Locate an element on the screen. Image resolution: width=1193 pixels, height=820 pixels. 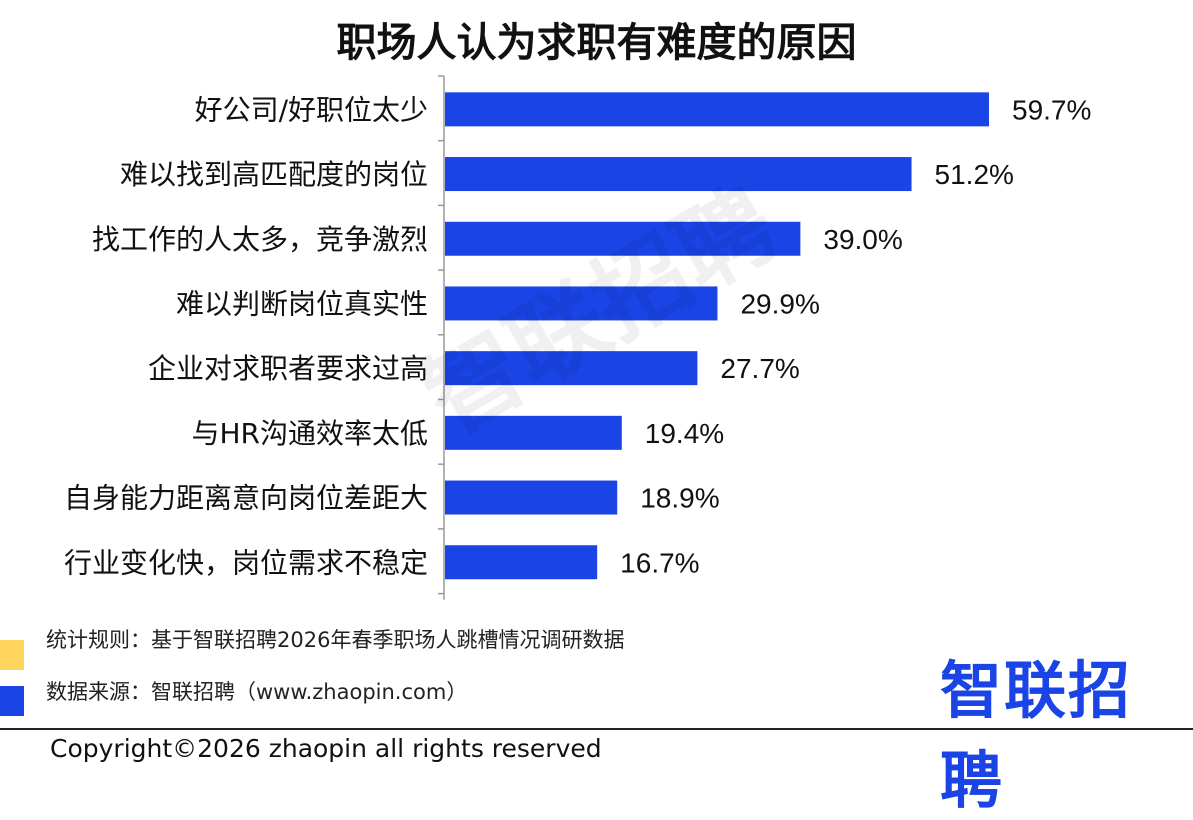
category-label: 自身能力距离意向岗位差距大 is located at coordinates (246, 498).